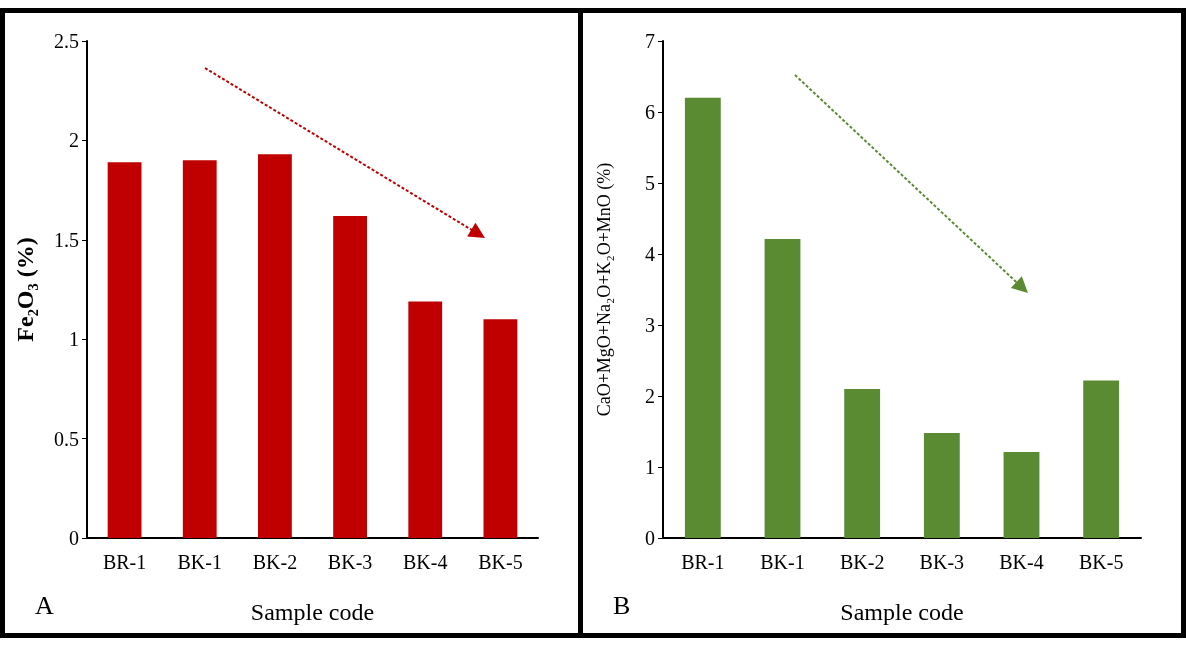  What do you see at coordinates (44, 606) in the screenshot?
I see `text: A` at bounding box center [44, 606].